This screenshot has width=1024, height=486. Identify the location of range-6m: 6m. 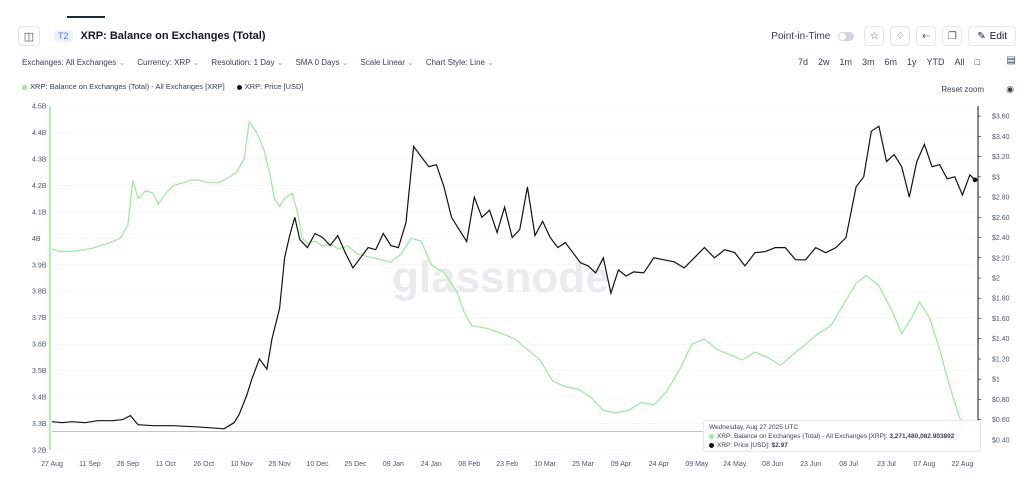
(891, 62).